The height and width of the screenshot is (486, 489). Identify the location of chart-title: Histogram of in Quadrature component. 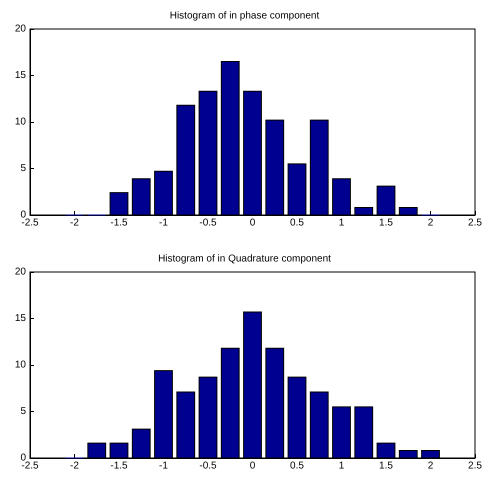
(245, 259).